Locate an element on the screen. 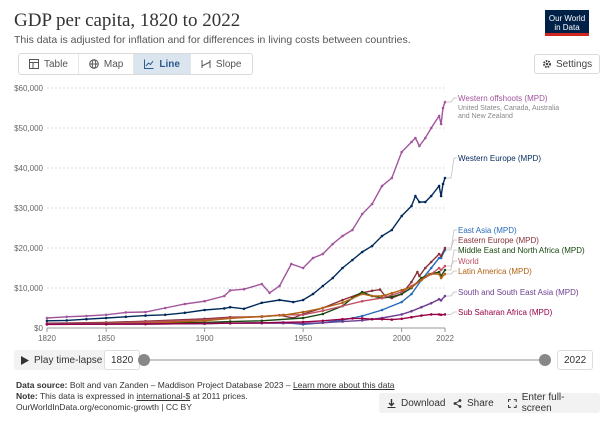 Image resolution: width=600 pixels, height=424 pixels. series-latin-america-mpd: Latin America (MPD) is located at coordinates (288, 296).